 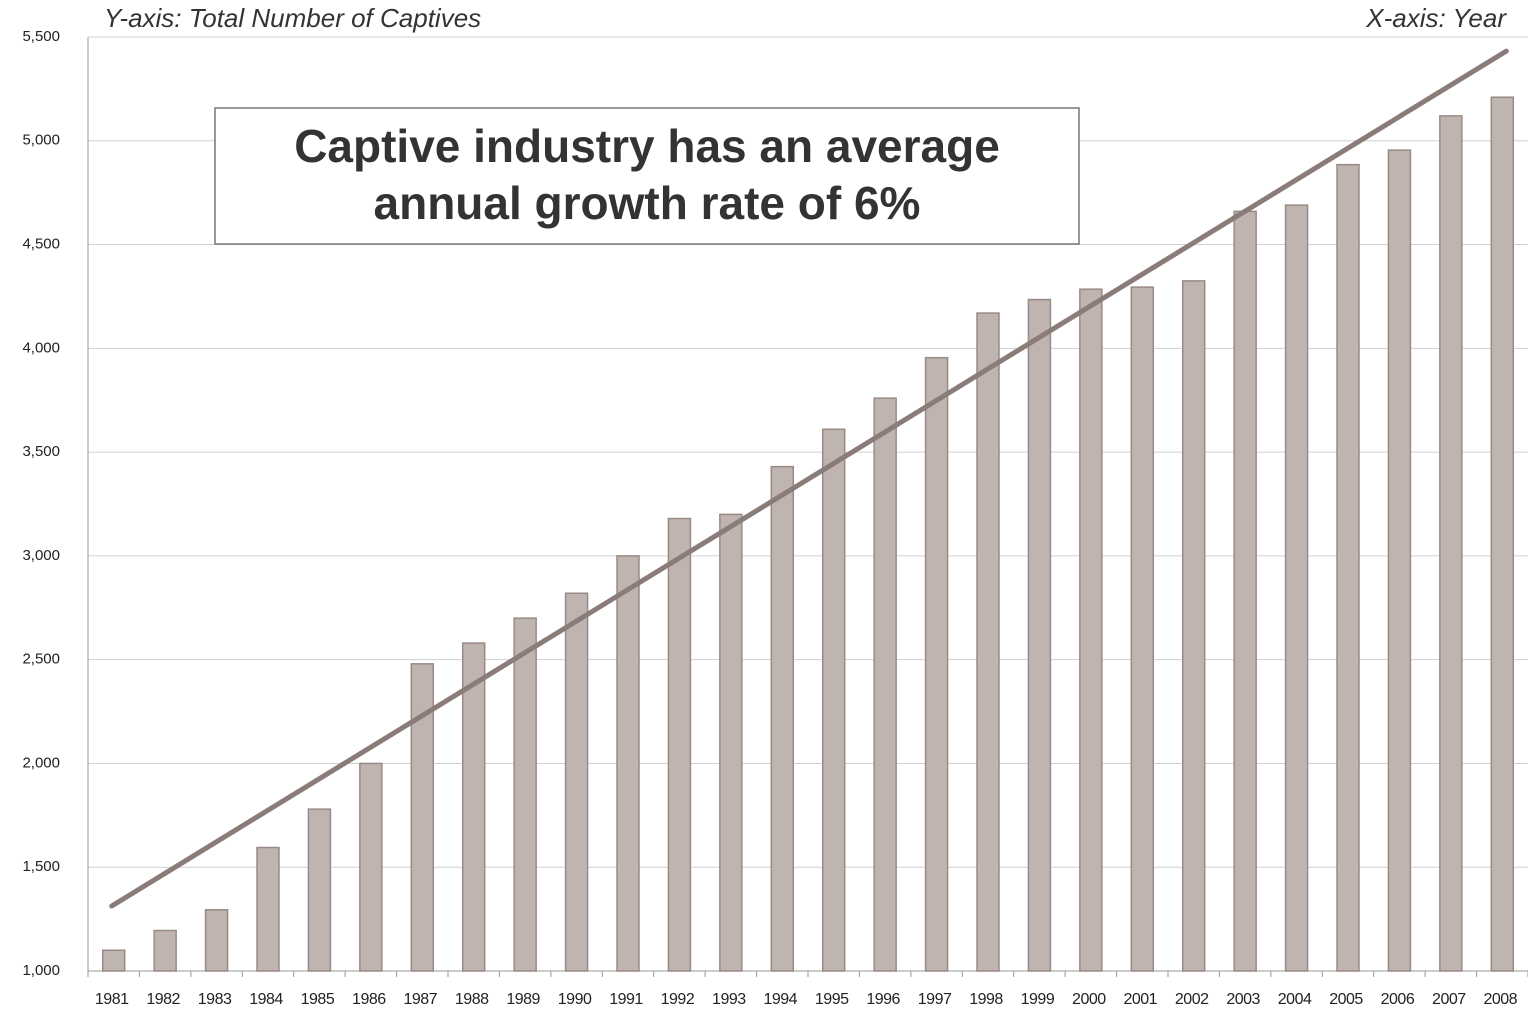 I want to click on x-tick-label: 1994, so click(x=780, y=999).